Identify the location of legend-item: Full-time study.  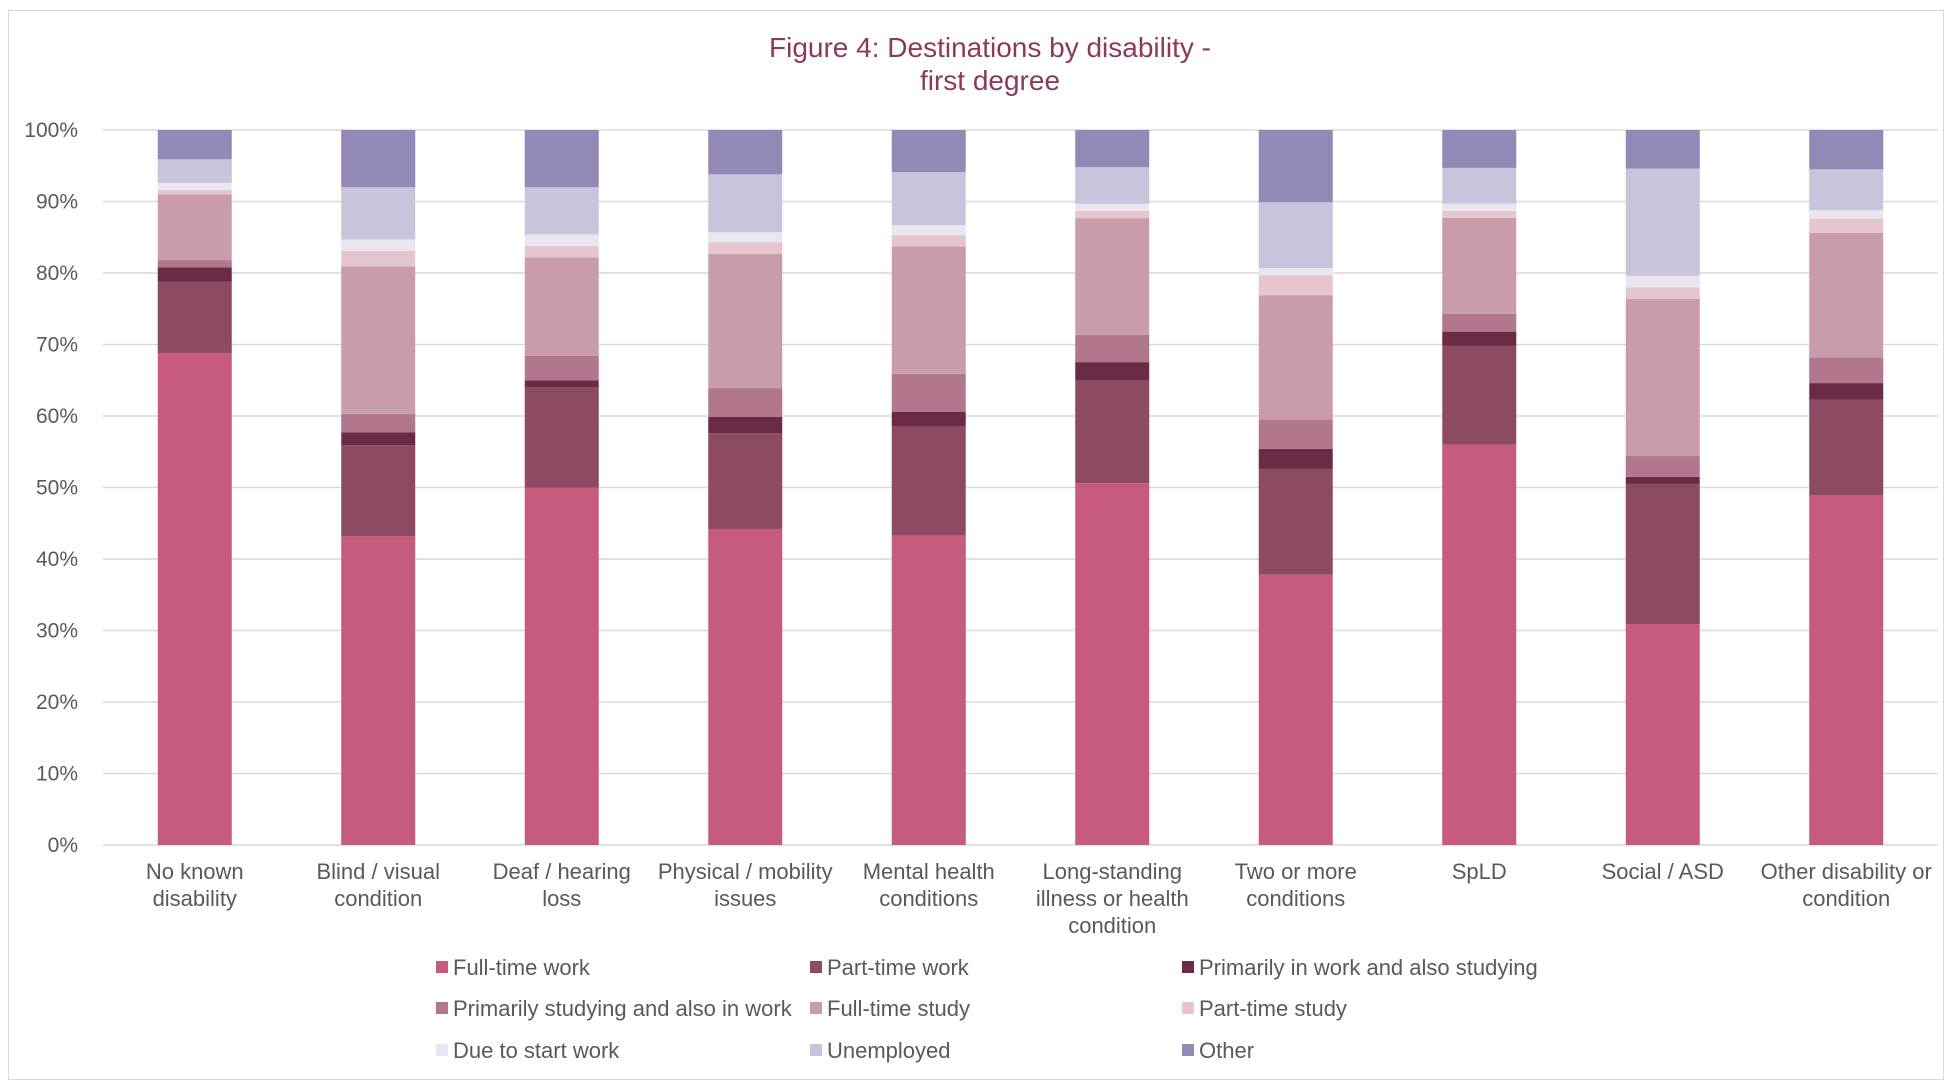
(890, 1008).